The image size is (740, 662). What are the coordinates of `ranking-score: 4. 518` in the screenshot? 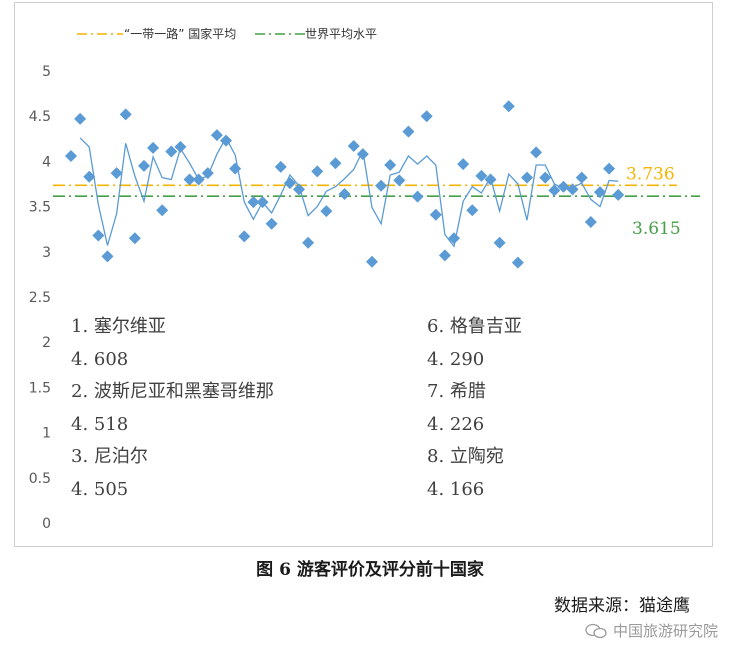 It's located at (99, 424).